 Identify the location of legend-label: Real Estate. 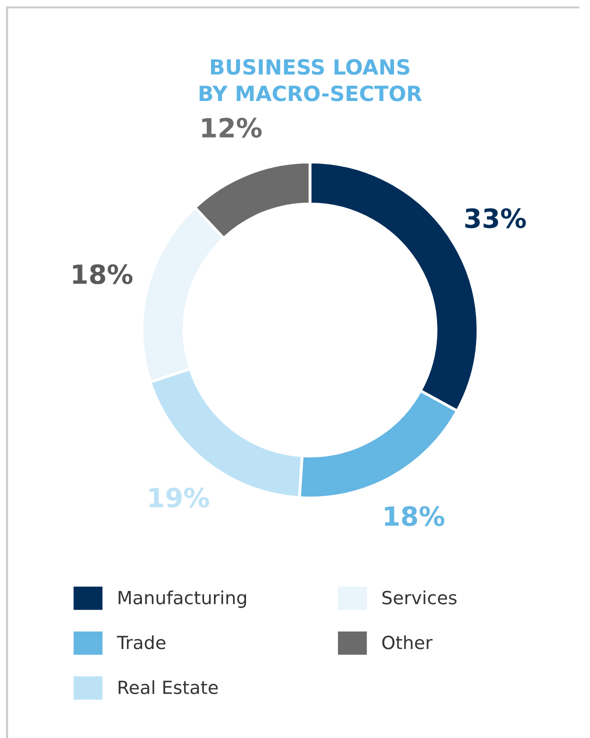
(168, 687).